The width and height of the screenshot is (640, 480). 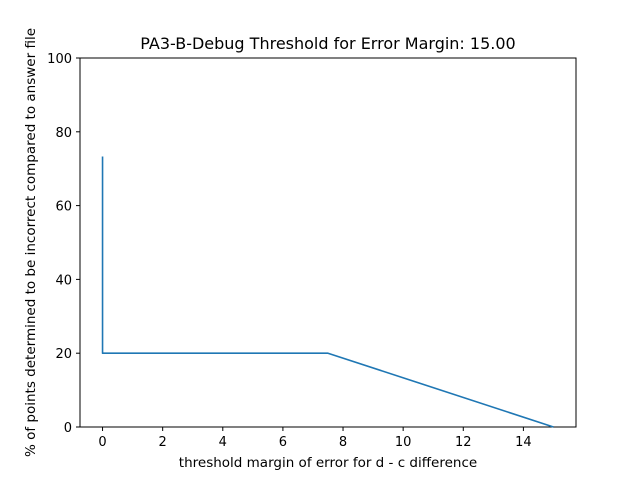 What do you see at coordinates (63, 280) in the screenshot?
I see `y-tick-label: 40` at bounding box center [63, 280].